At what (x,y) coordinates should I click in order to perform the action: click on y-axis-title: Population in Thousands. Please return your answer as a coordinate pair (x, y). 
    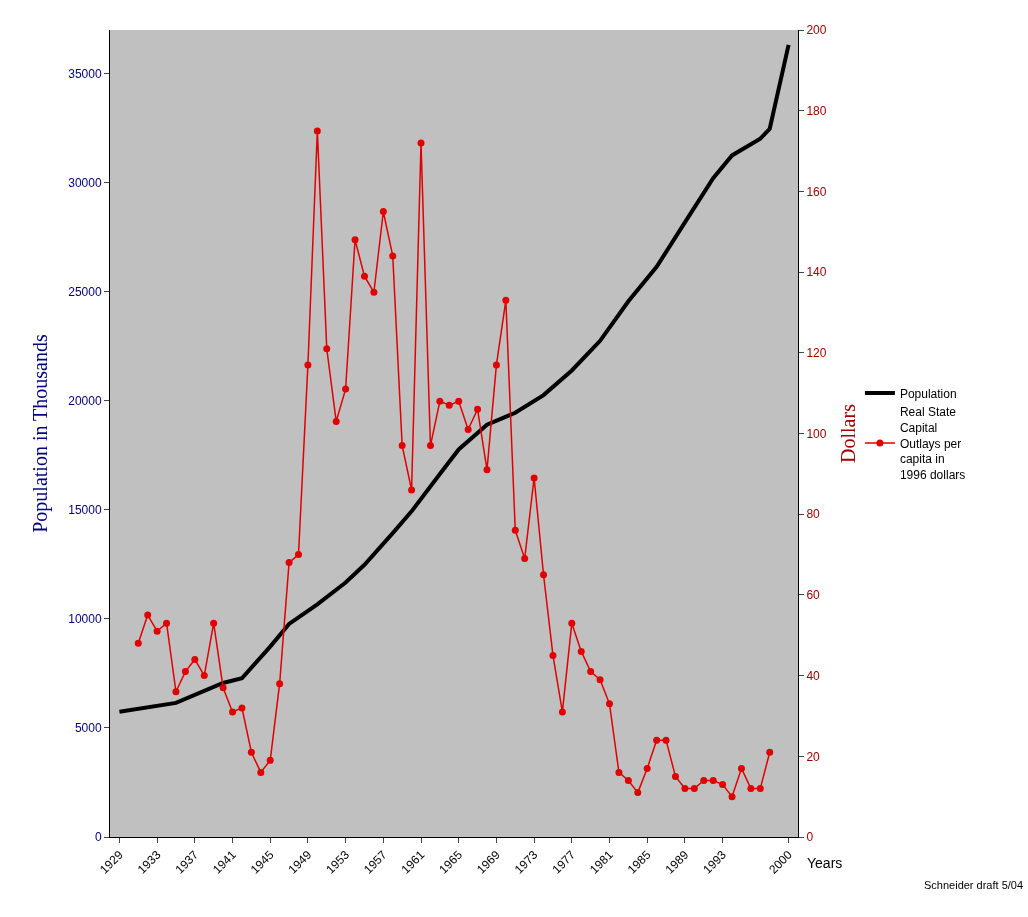
    Looking at the image, I should click on (40, 433).